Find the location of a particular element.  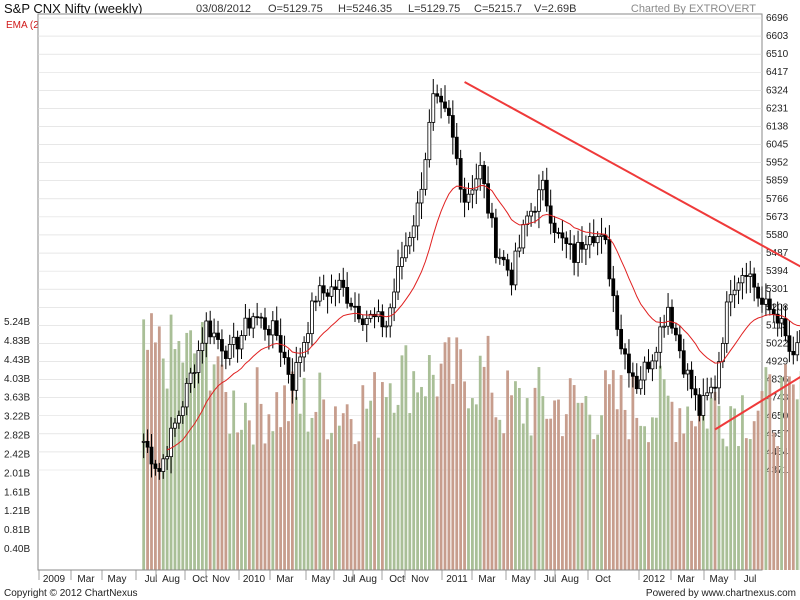

volume-axis-tick: 0.81B is located at coordinates (17, 530).